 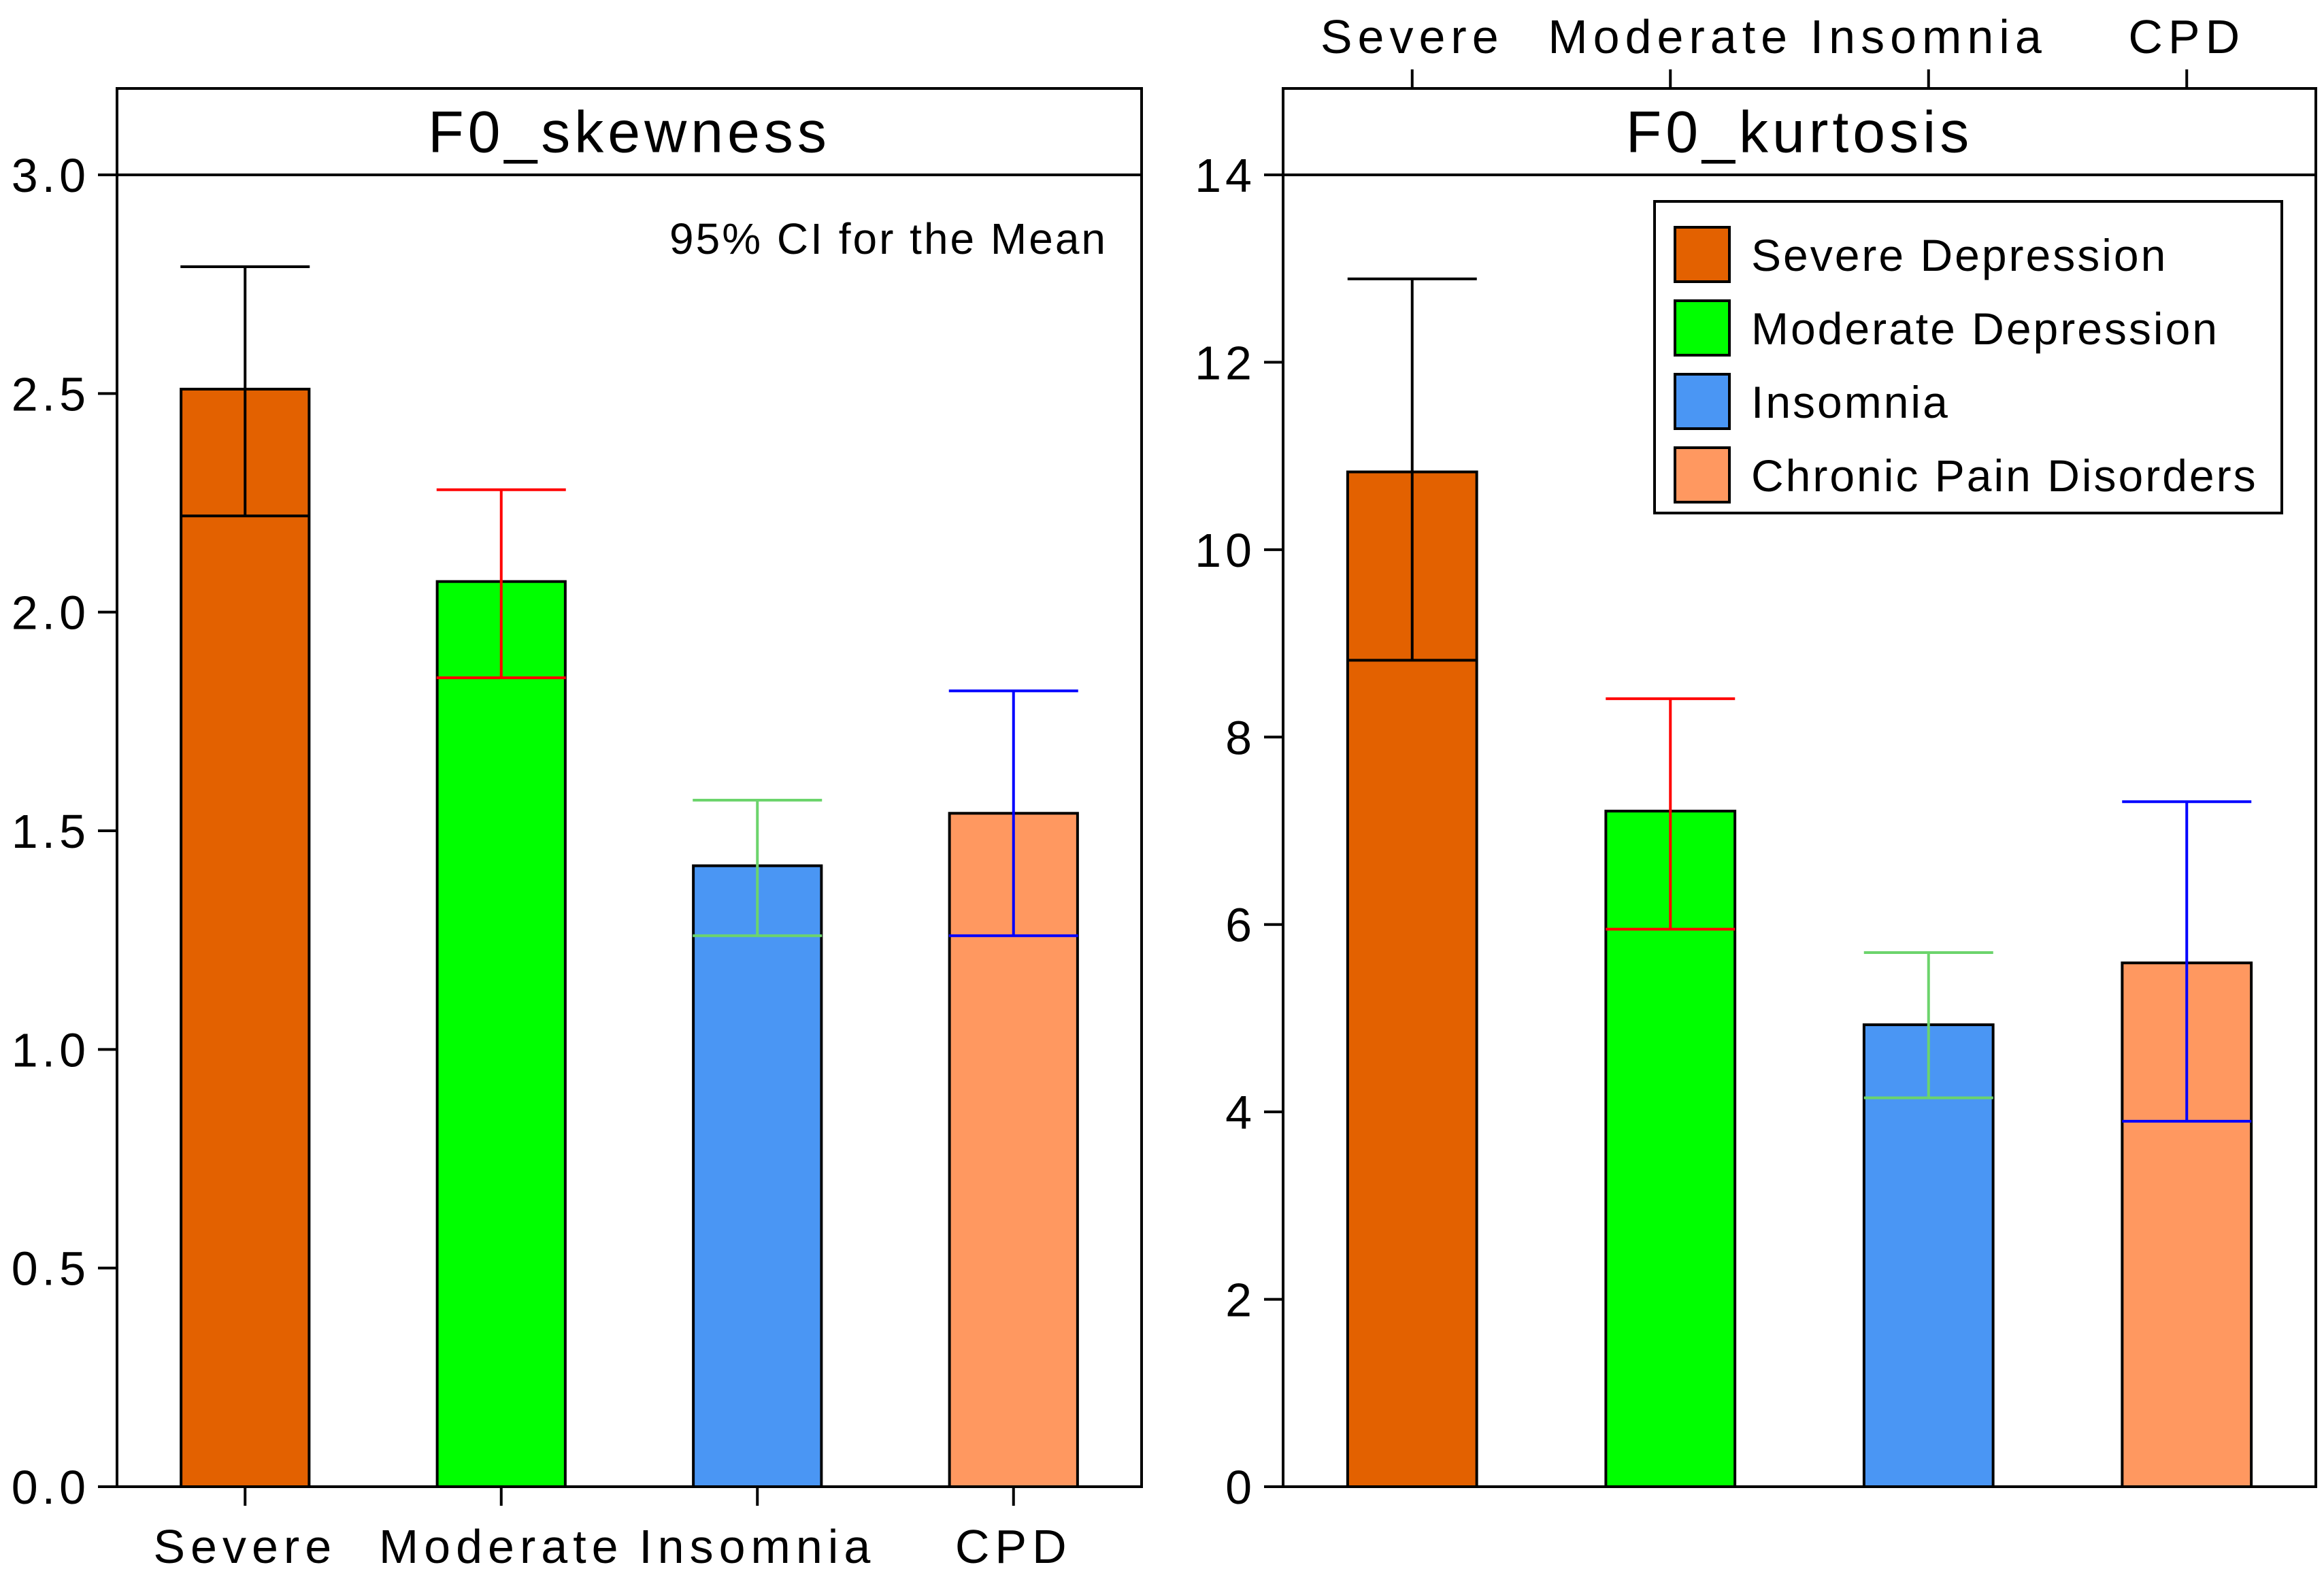 I want to click on y-tick-label: 2, so click(x=1240, y=1301).